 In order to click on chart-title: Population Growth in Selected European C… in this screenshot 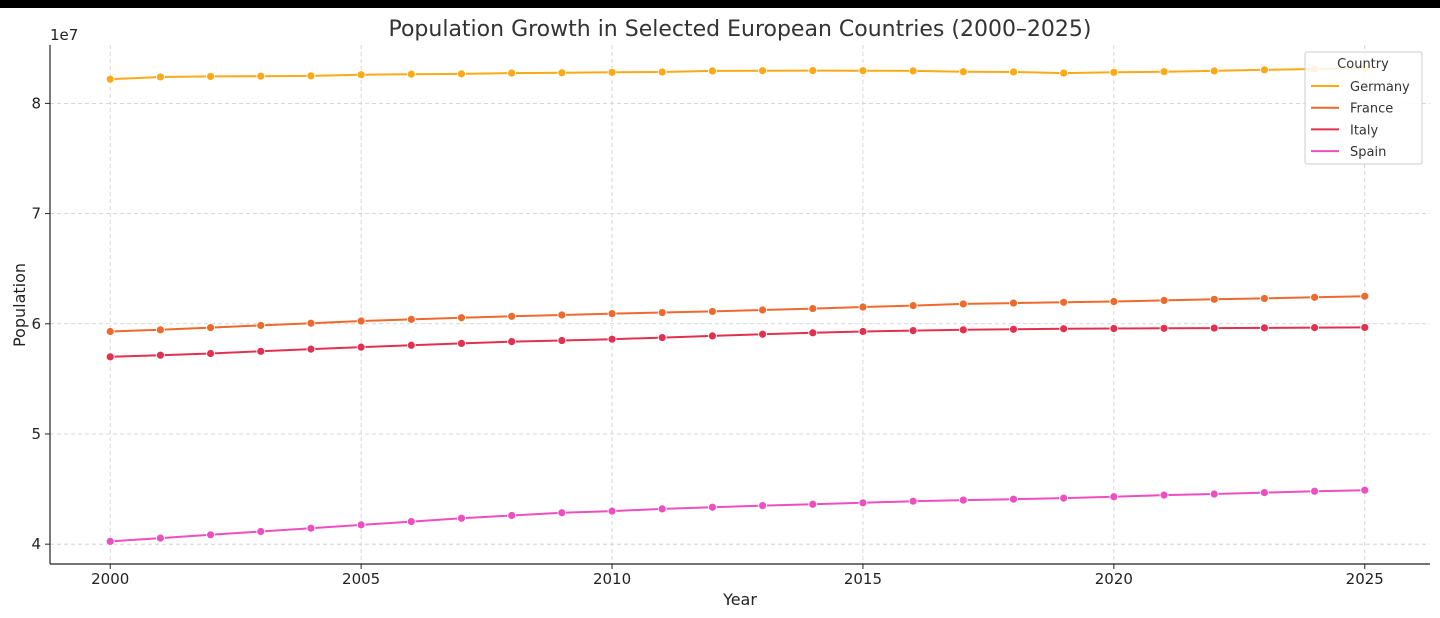, I will do `click(739, 29)`.